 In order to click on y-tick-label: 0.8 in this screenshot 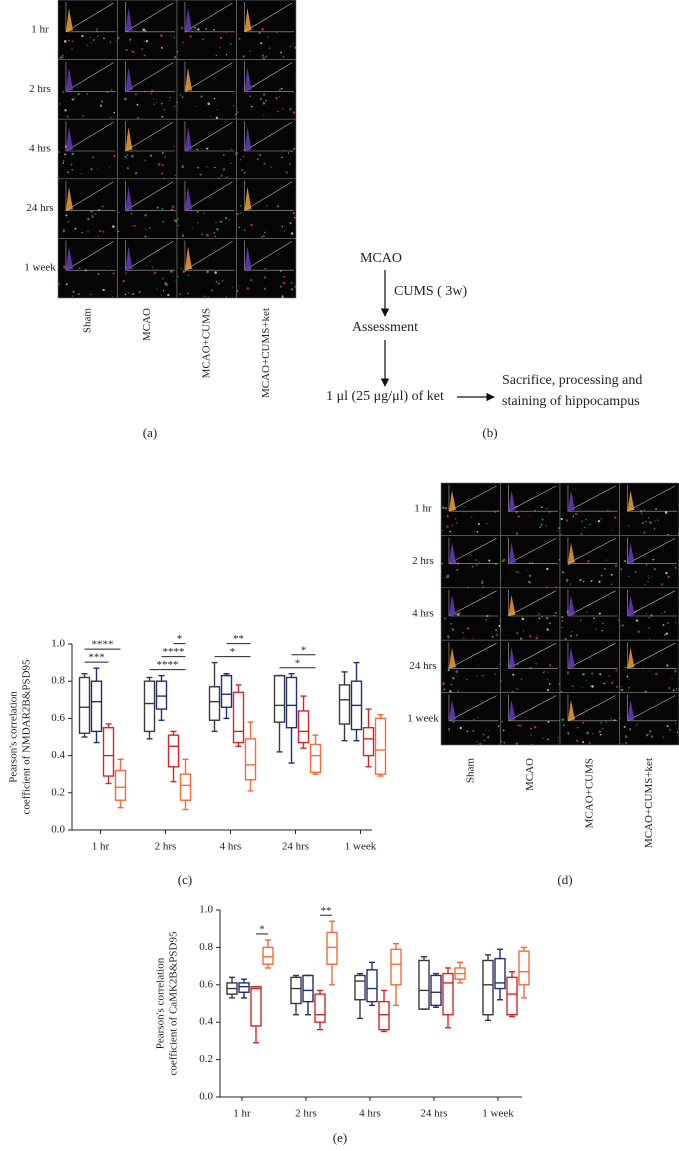, I will do `click(58, 681)`.